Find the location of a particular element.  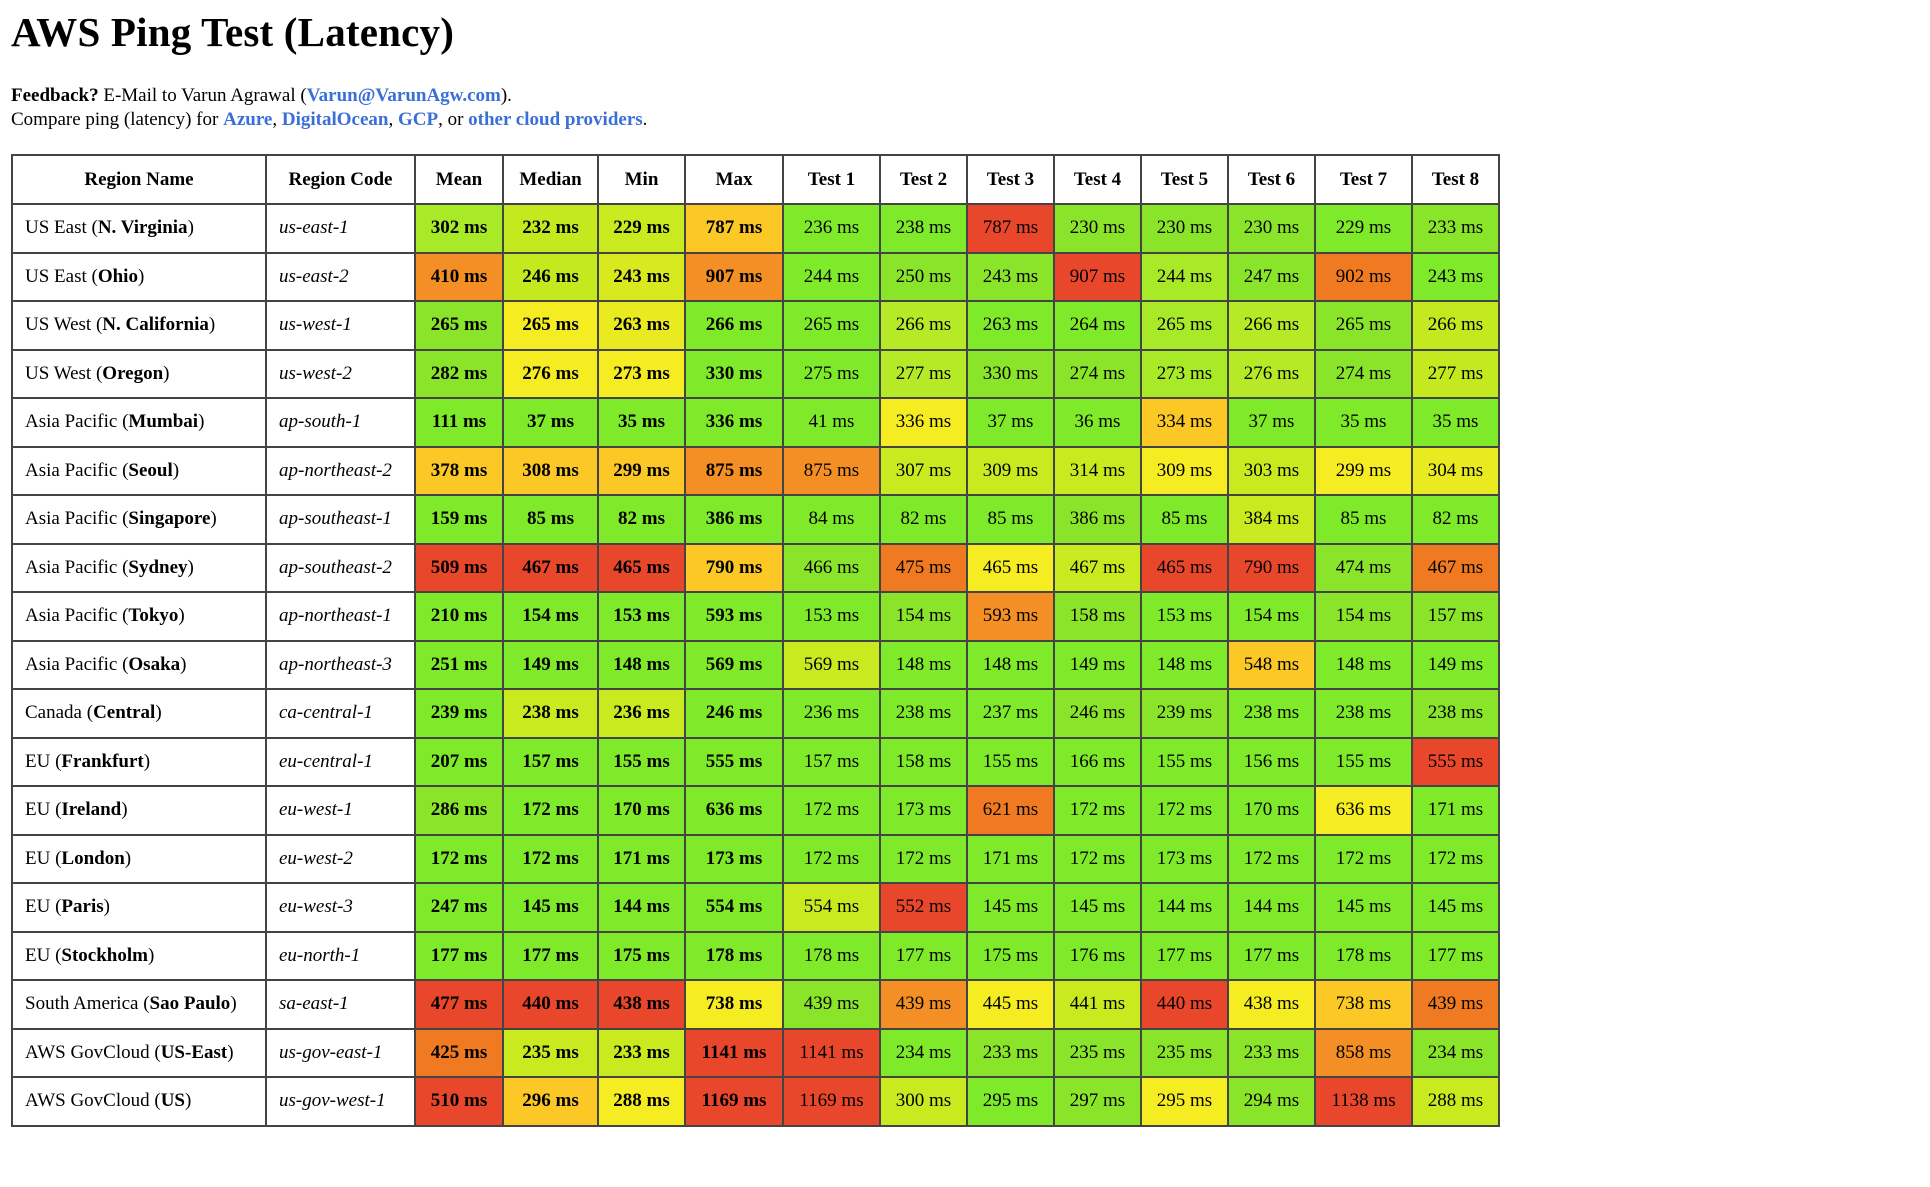

gcp-link: GCP is located at coordinates (418, 119).